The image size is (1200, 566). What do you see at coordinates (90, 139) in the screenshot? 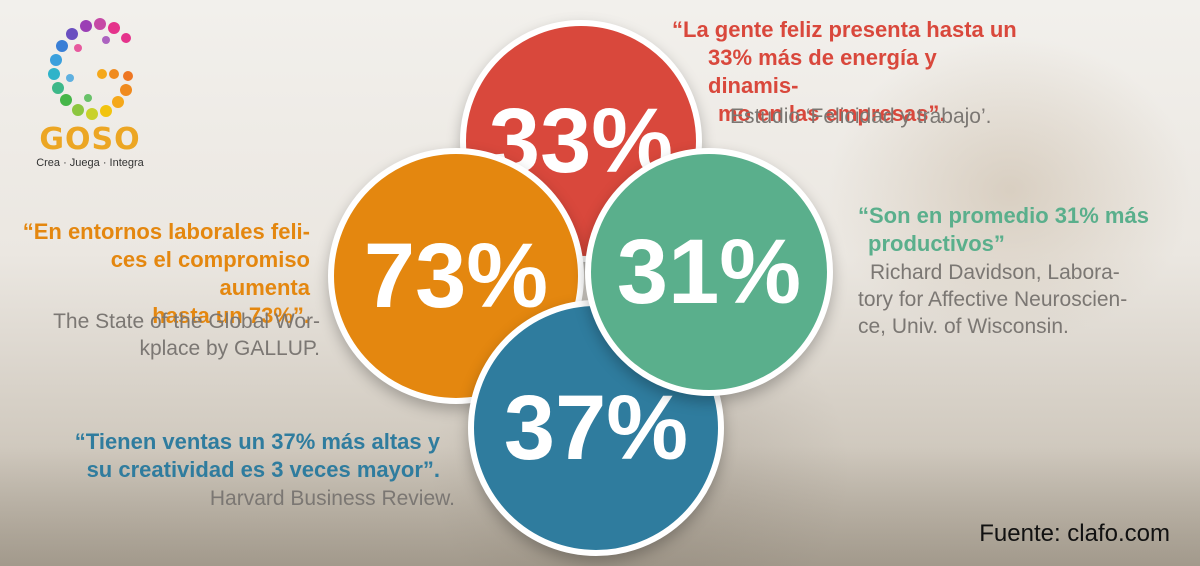
I see `logo-wordmark: GOSO` at bounding box center [90, 139].